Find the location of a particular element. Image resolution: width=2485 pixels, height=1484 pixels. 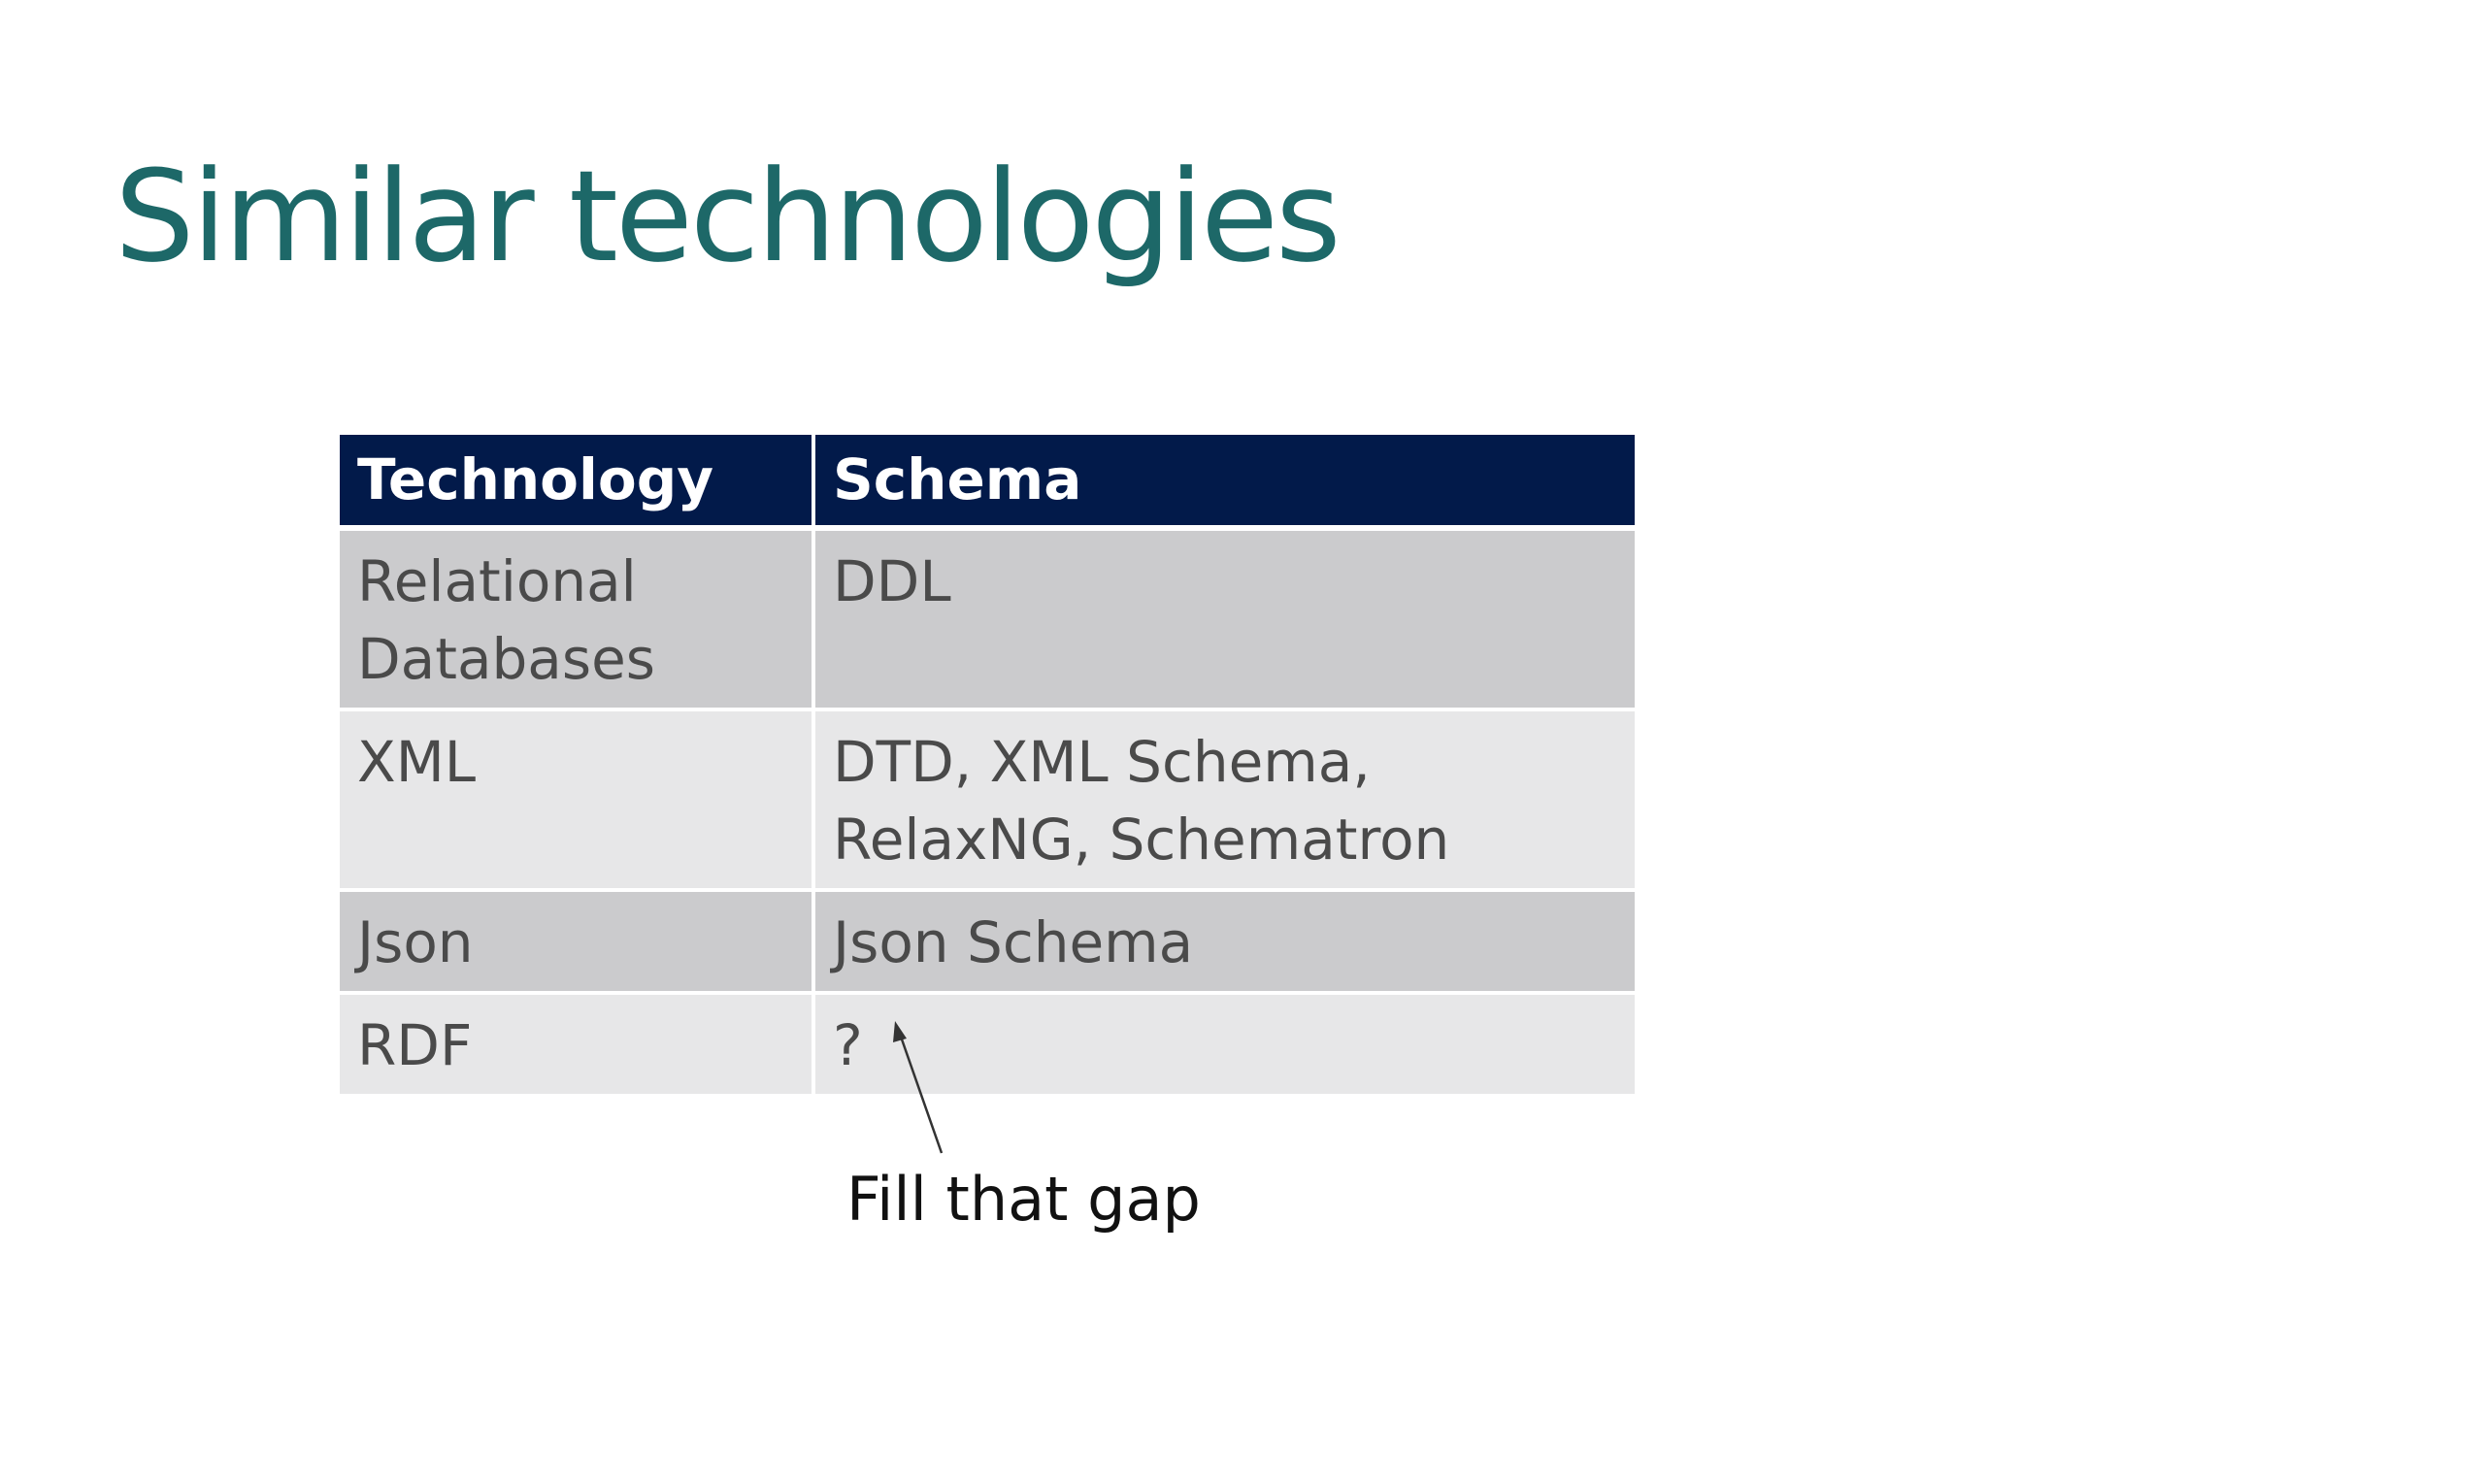

cell-schema: Json Schema is located at coordinates (1224, 940).